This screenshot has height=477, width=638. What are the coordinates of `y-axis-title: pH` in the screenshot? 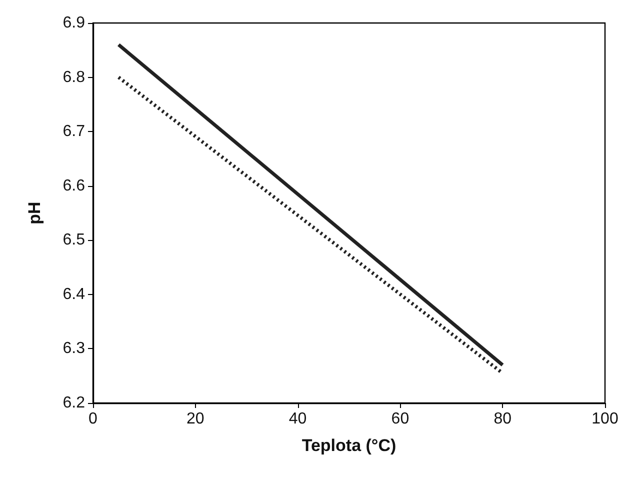 It's located at (34, 213).